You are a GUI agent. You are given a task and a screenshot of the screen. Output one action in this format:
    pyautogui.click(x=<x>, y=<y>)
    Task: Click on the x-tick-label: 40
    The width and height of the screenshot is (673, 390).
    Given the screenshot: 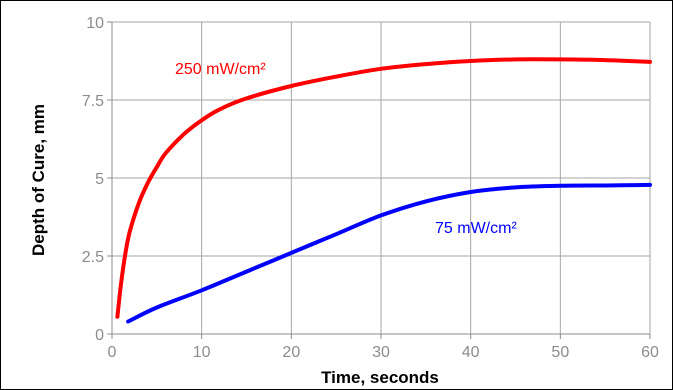 What is the action you would take?
    pyautogui.click(x=471, y=352)
    